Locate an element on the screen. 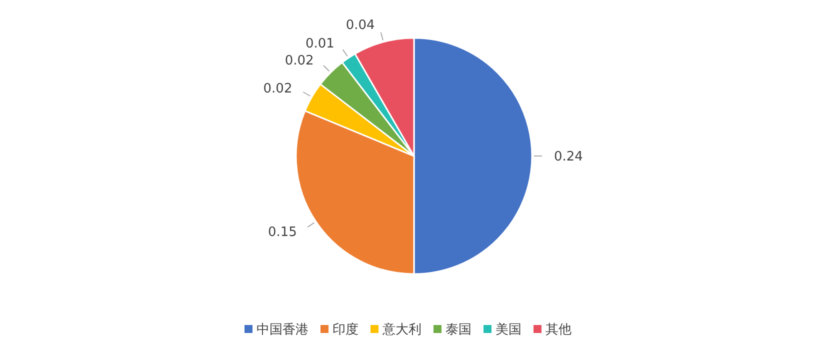  data-label: 0.15 is located at coordinates (282, 232).